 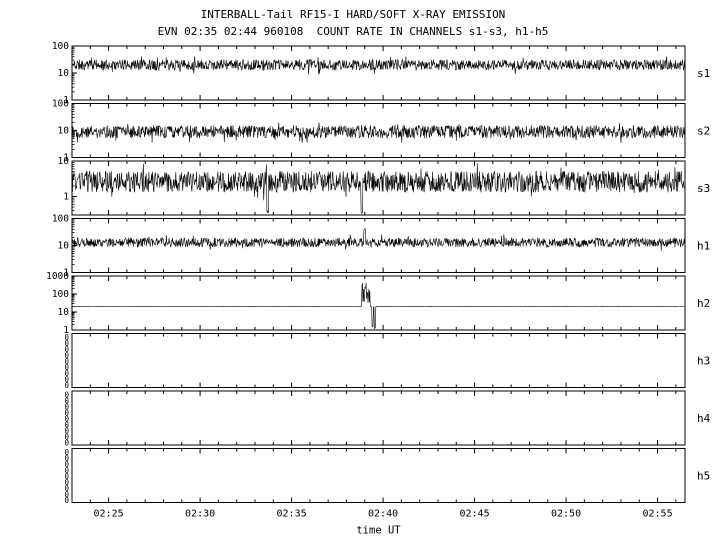 I want to click on data-trace-s1, so click(x=378, y=65).